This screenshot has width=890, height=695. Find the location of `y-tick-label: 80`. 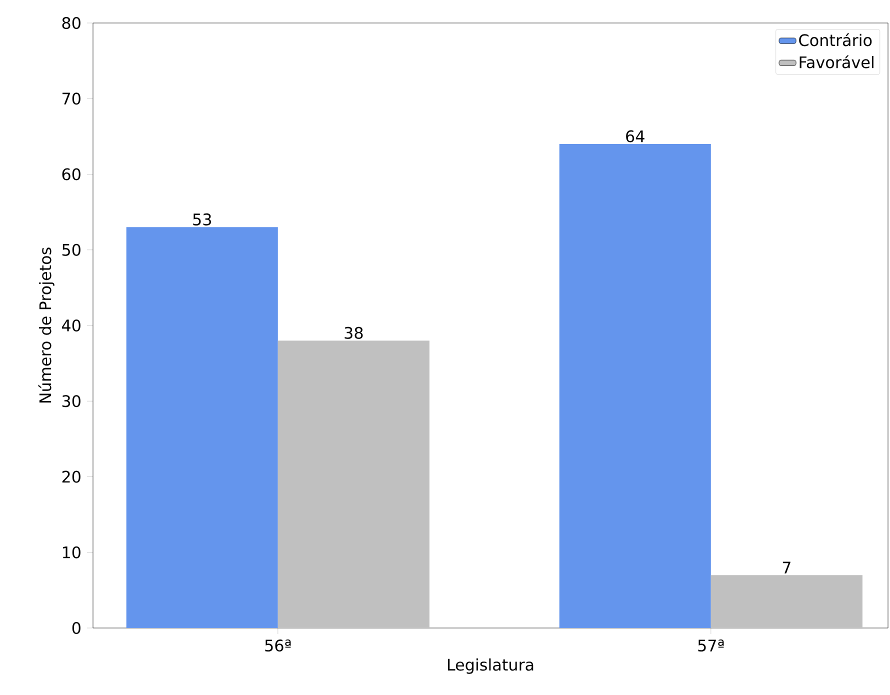

y-tick-label: 80 is located at coordinates (71, 23).